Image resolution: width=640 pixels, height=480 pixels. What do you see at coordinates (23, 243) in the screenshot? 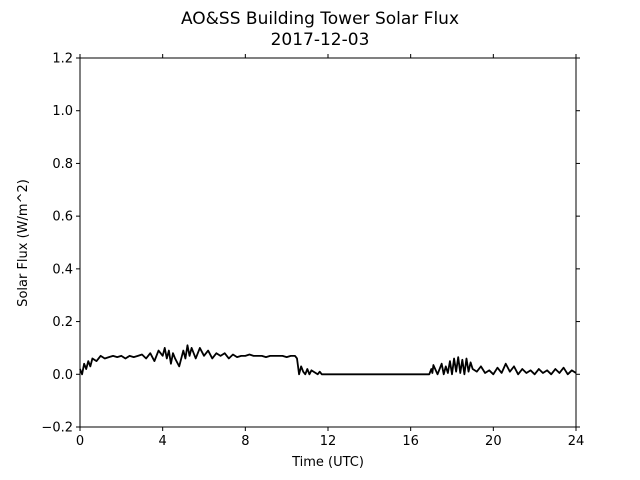
I see `y-axis-label: Solar Flux (W/m^2)` at bounding box center [23, 243].